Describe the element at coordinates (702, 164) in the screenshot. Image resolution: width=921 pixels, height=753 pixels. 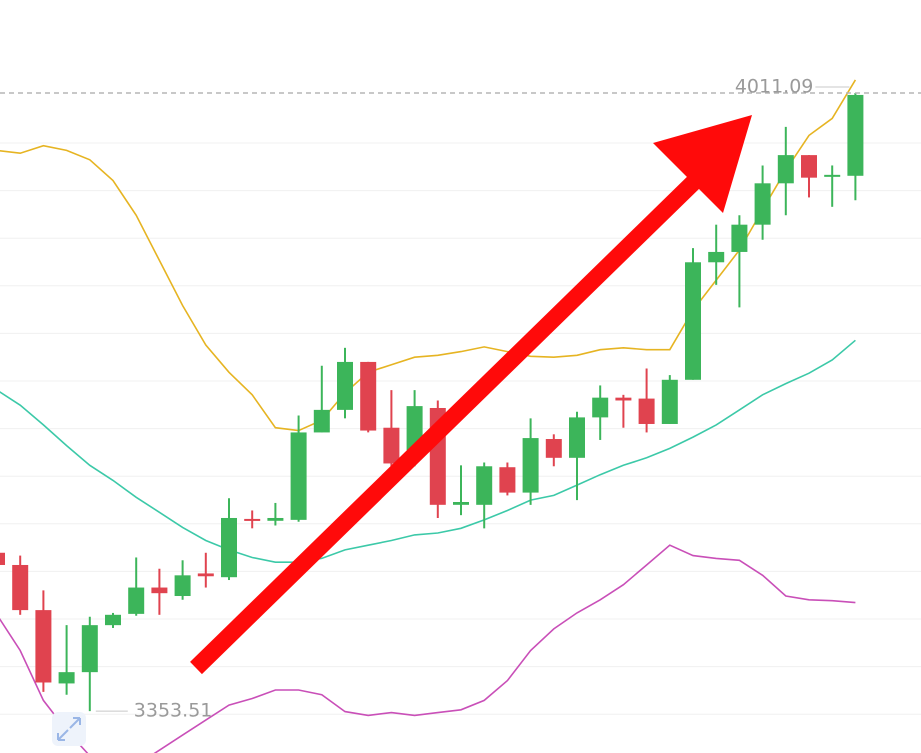
I see `arrow-head` at that location.